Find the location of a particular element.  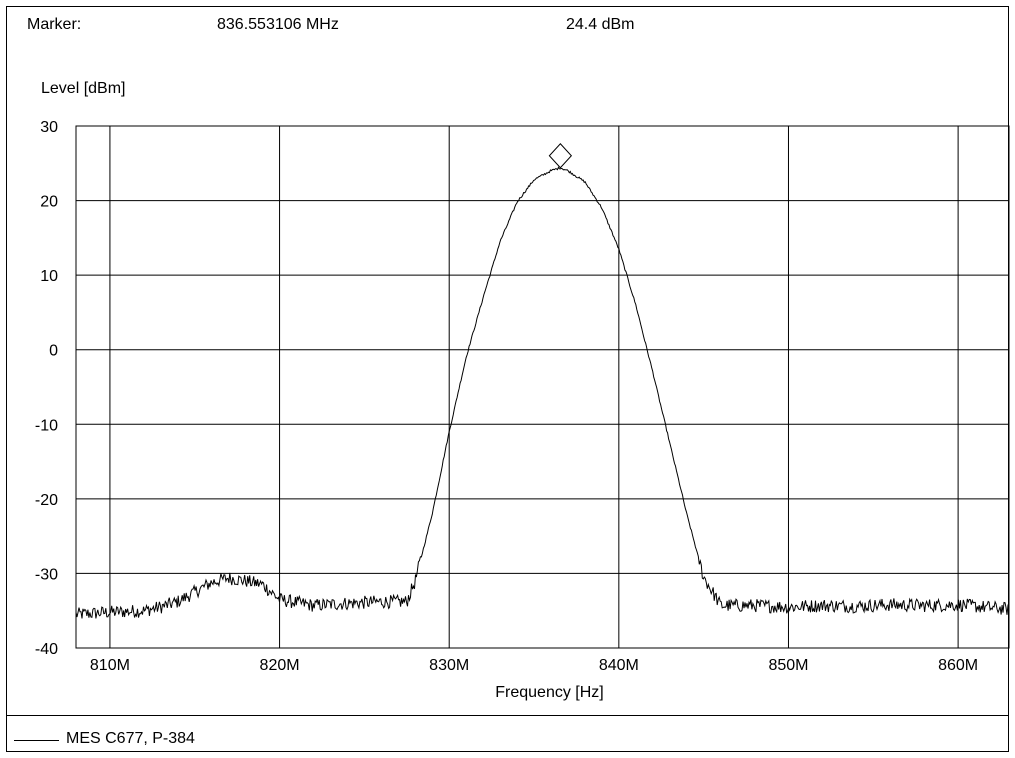

marker-diamond is located at coordinates (560, 156).